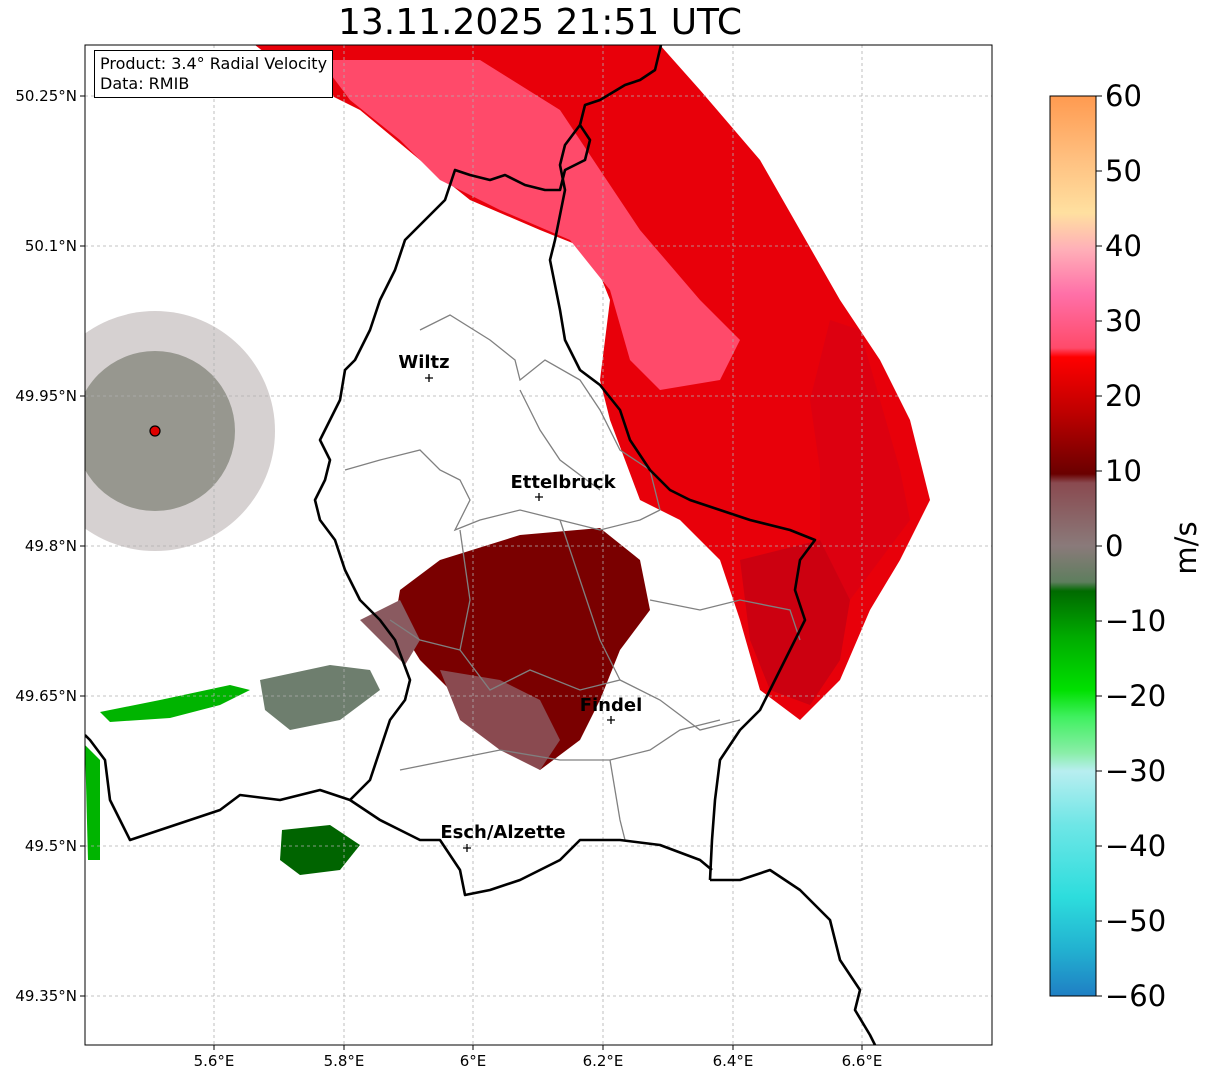 The height and width of the screenshot is (1081, 1207). Describe the element at coordinates (473, 1061) in the screenshot. I see `lon-tick-label: 6°E` at that location.